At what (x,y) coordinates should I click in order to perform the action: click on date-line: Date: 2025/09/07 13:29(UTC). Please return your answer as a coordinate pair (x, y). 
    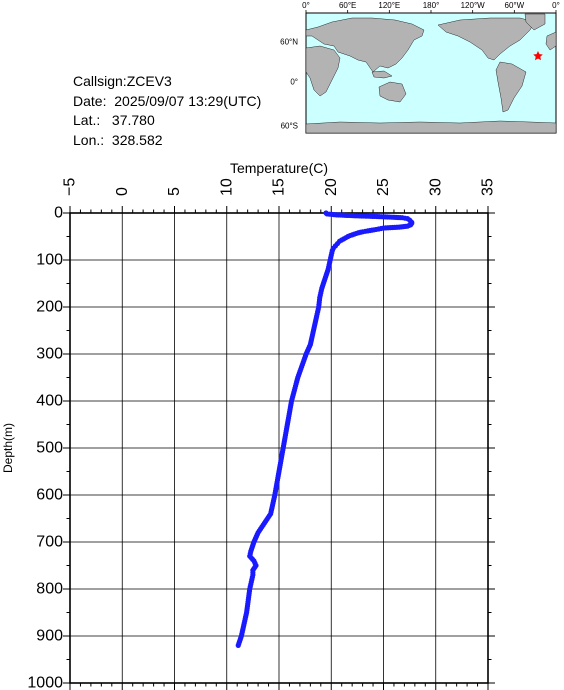
    Looking at the image, I should click on (167, 100).